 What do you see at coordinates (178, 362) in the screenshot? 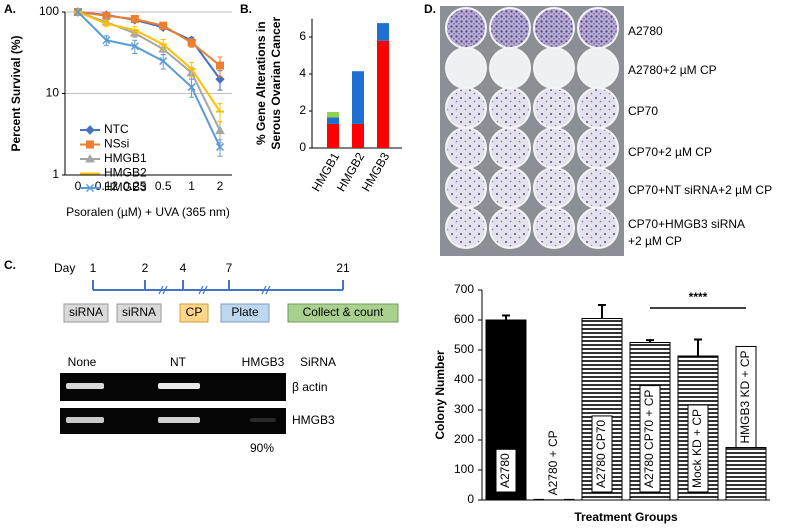
I see `lane-label: NT` at bounding box center [178, 362].